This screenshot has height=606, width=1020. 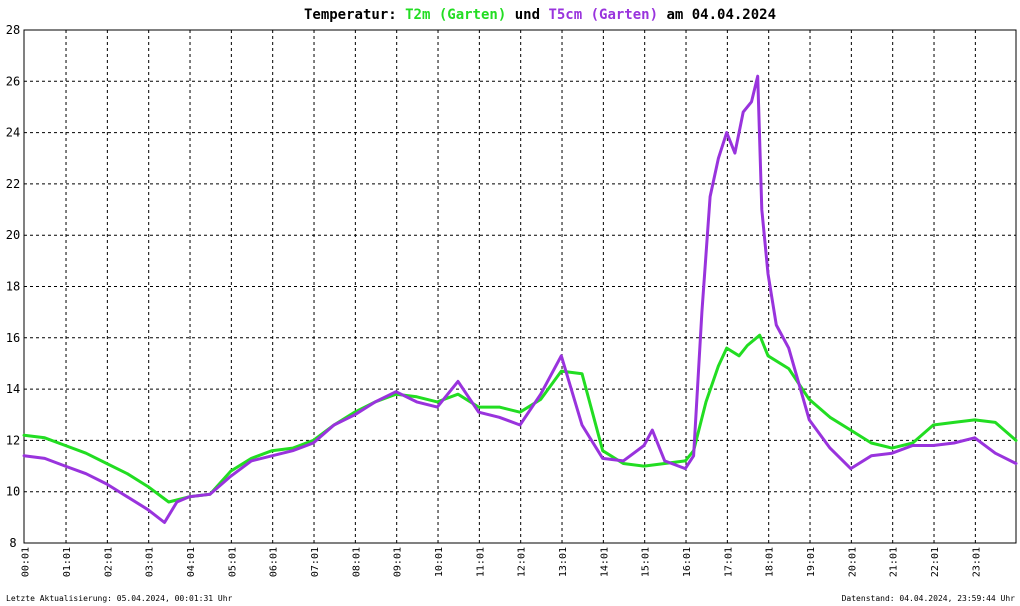 I want to click on x-tick-label: 23:01, so click(x=976, y=562).